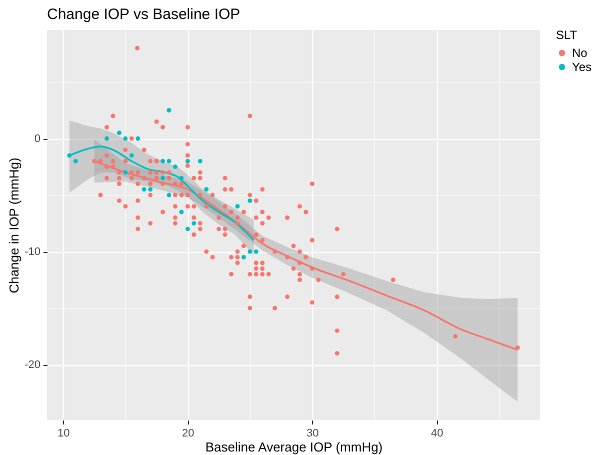  Describe the element at coordinates (143, 14) in the screenshot. I see `chart-title: Change IOP vs Baseline IOP` at that location.